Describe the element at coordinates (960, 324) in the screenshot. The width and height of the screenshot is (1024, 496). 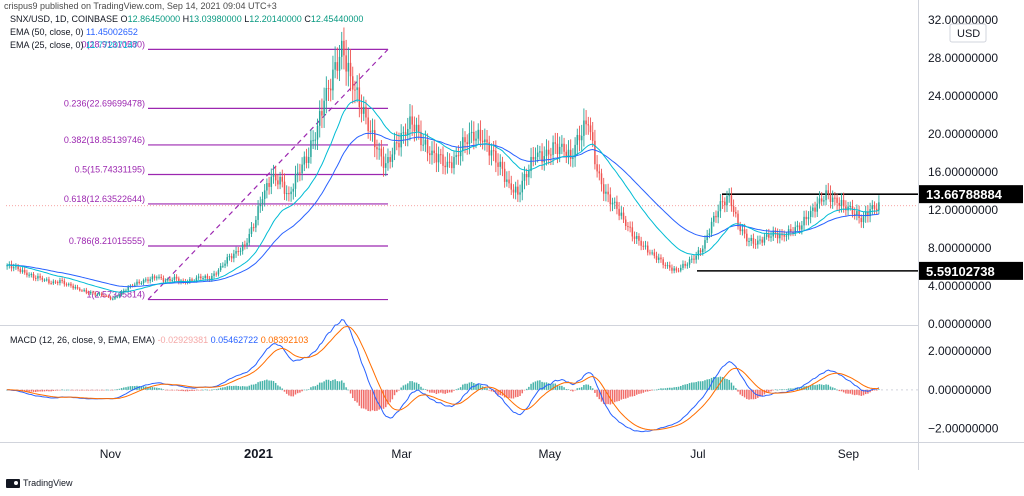
I see `price-axis-tick: 0.00000000` at that location.